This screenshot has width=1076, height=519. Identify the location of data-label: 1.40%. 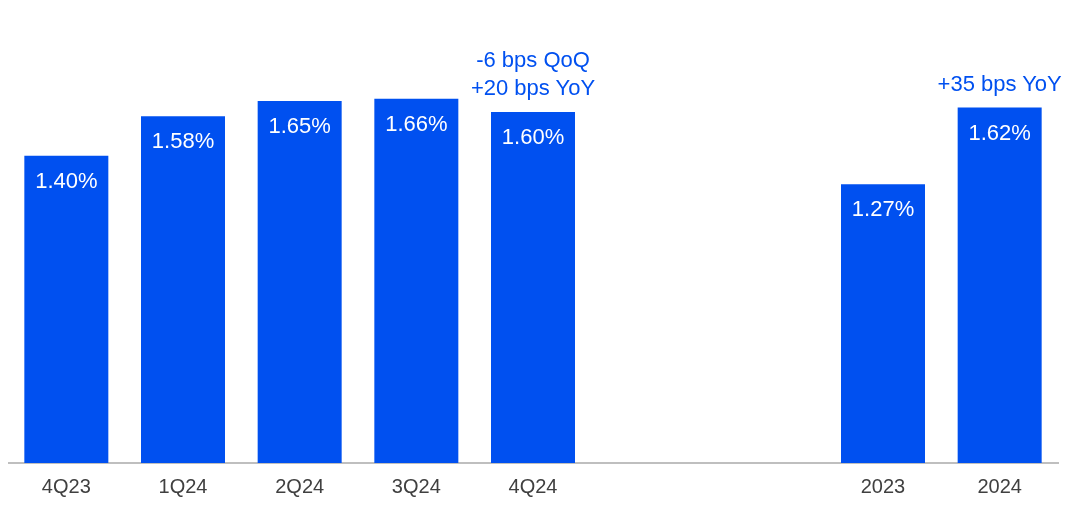
(66, 180).